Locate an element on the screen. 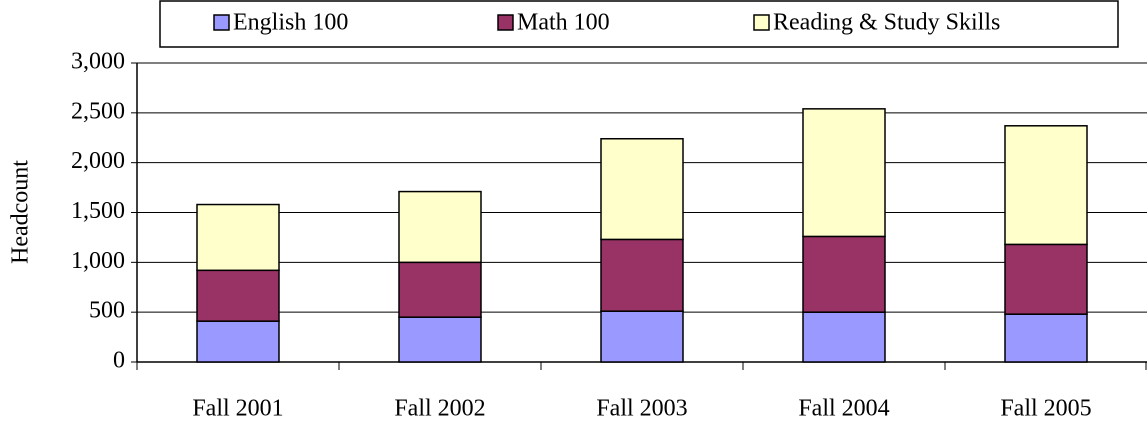  y-tick-label: 1,000 is located at coordinates (98, 261).